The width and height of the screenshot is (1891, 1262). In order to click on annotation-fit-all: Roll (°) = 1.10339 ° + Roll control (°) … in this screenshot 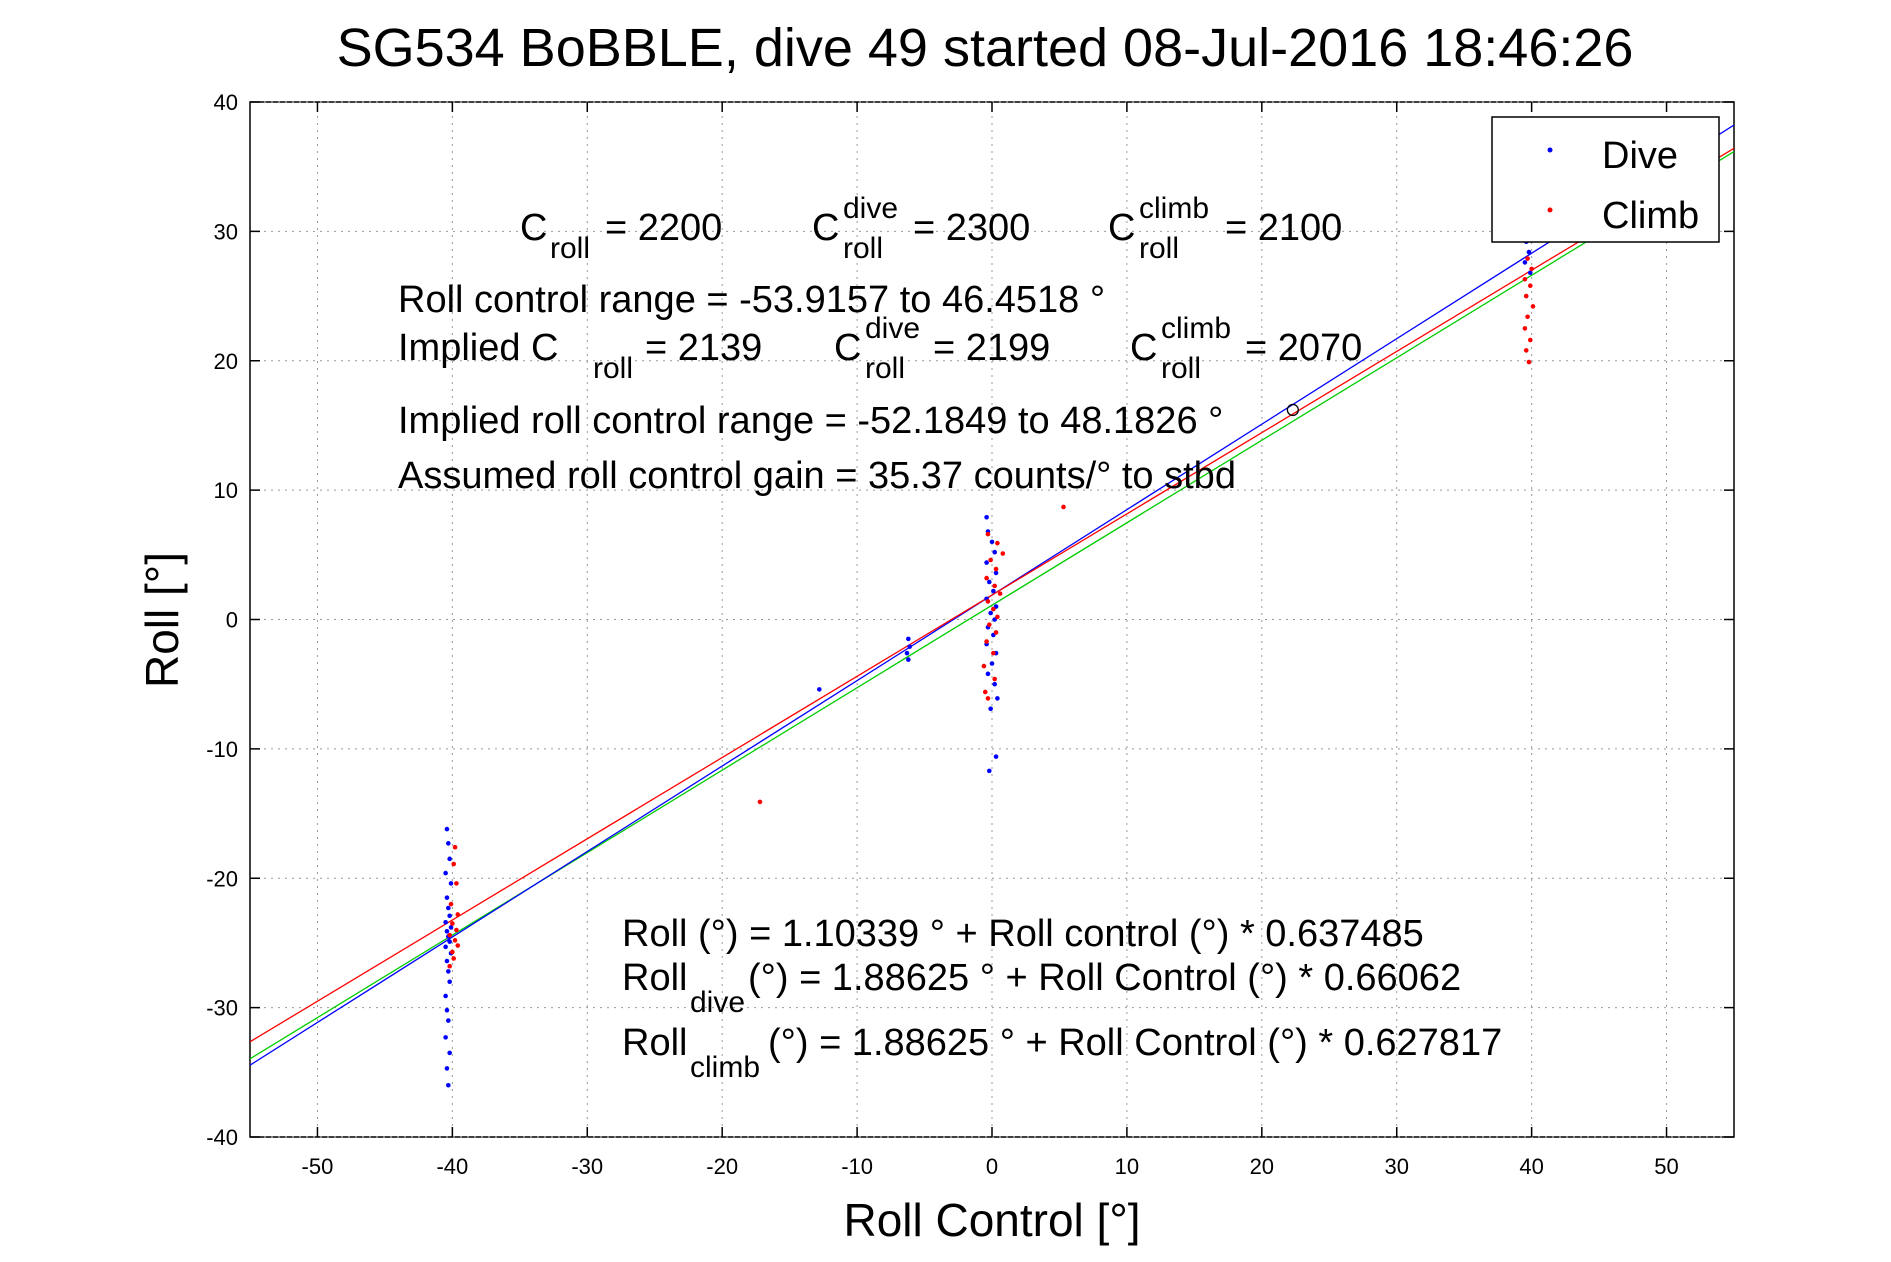, I will do `click(1023, 934)`.